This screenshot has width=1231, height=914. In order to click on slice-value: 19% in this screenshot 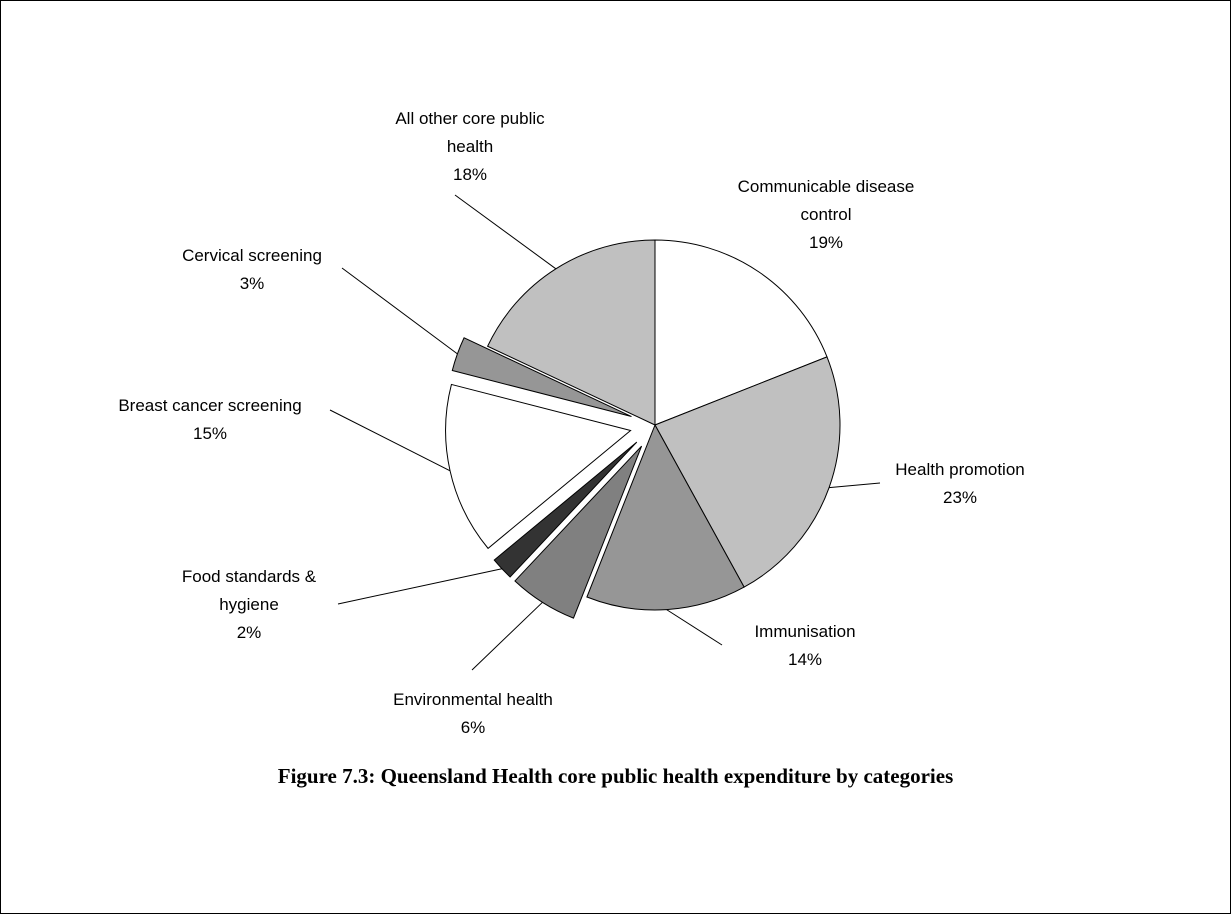, I will do `click(826, 242)`.